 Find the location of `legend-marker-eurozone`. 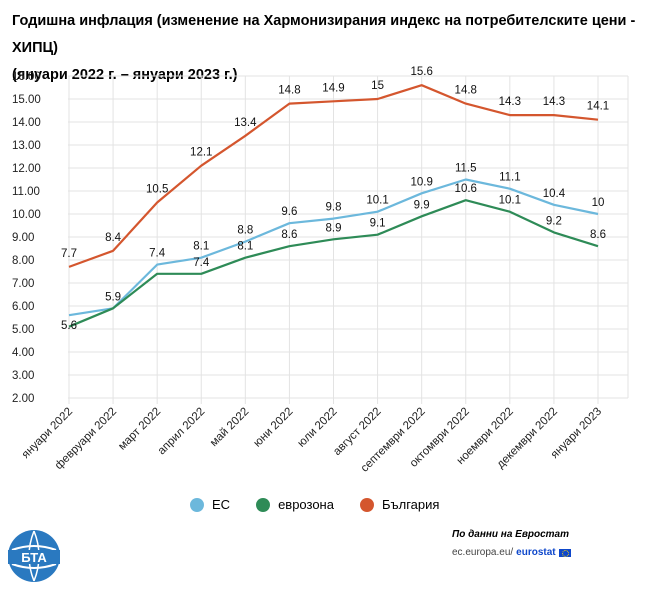

legend-marker-eurozone is located at coordinates (263, 504).